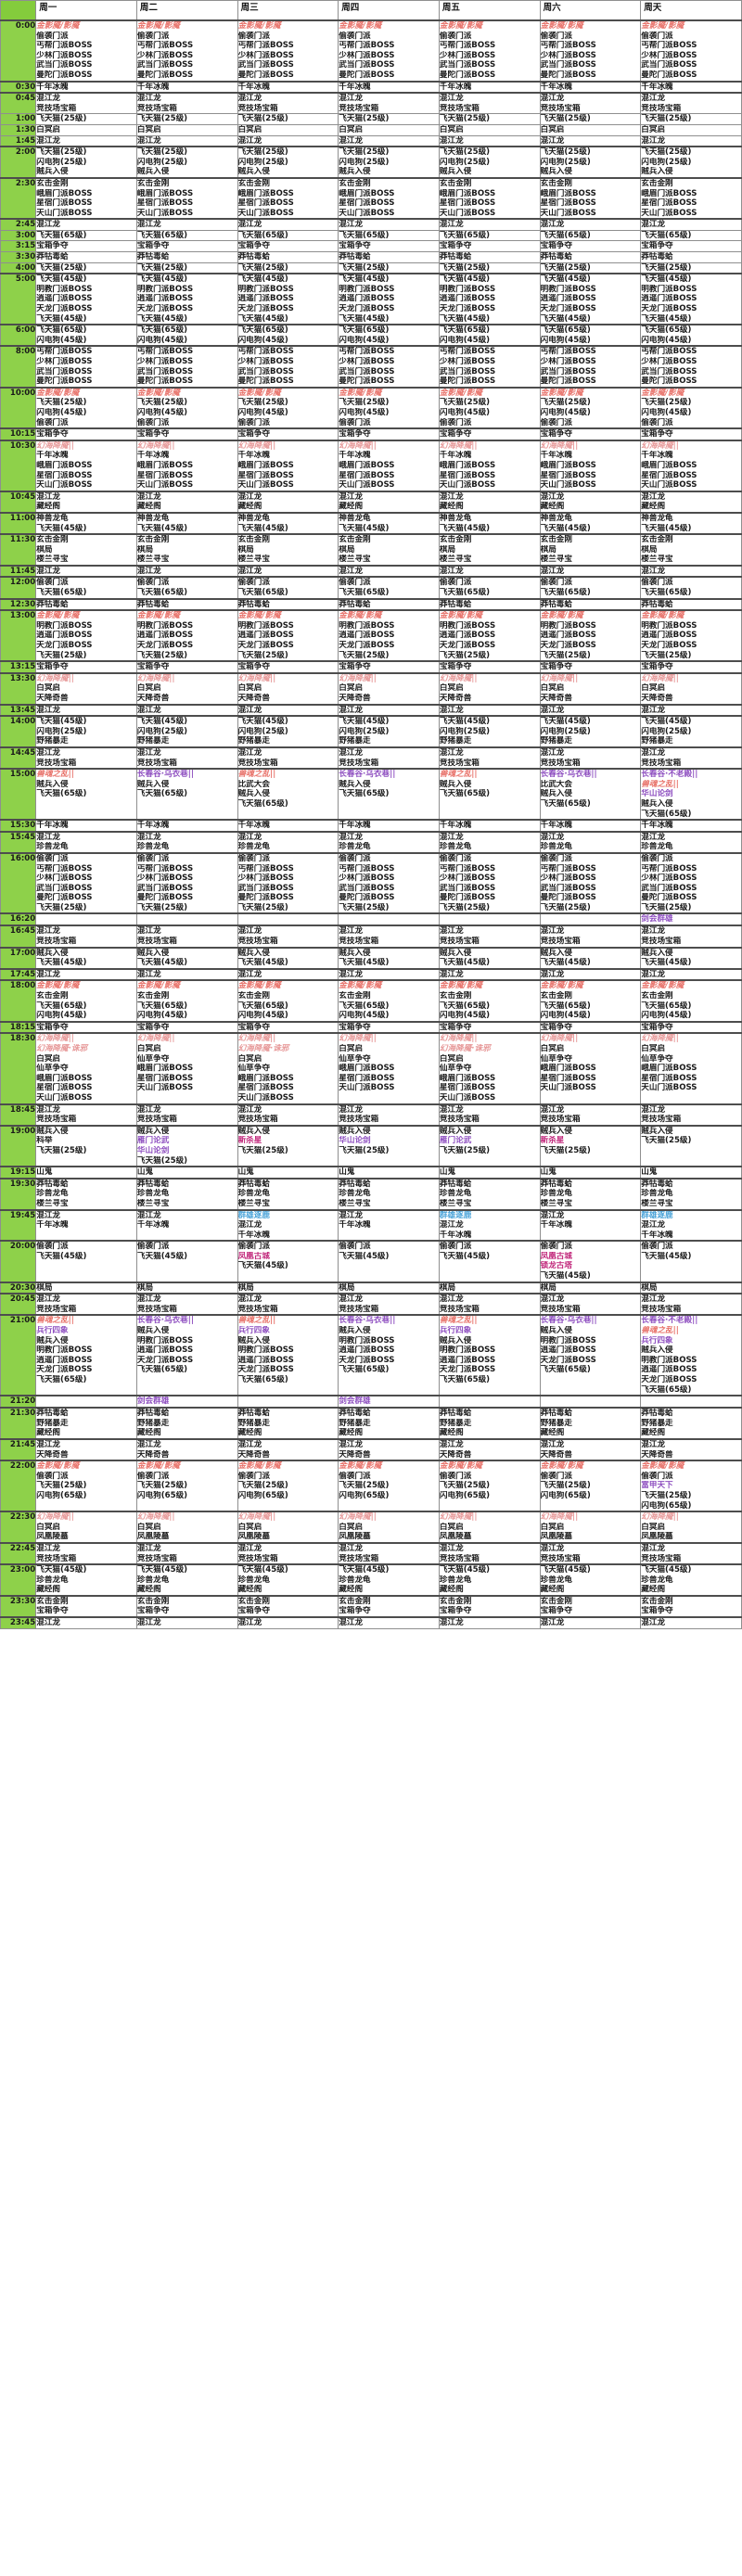  What do you see at coordinates (86, 794) in the screenshot?
I see `schedule-cell: 兽魂之乱|| 贼兵入侵 飞天猫(65级)` at bounding box center [86, 794].